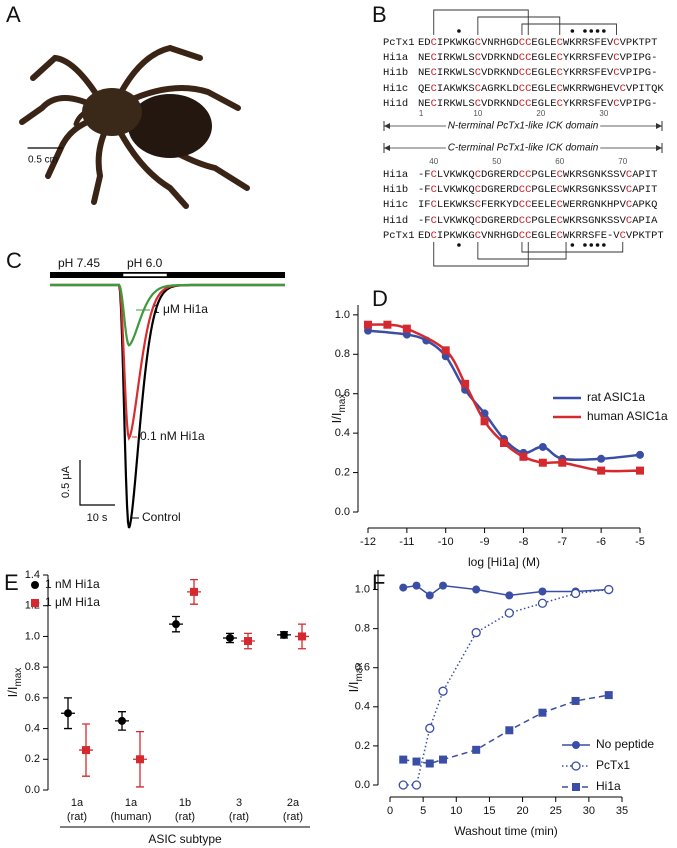  I want to click on sequence: -FCLVKWKQCDGRERDCCPGLECWKRSGNKSSVCAPIA, so click(538, 221).